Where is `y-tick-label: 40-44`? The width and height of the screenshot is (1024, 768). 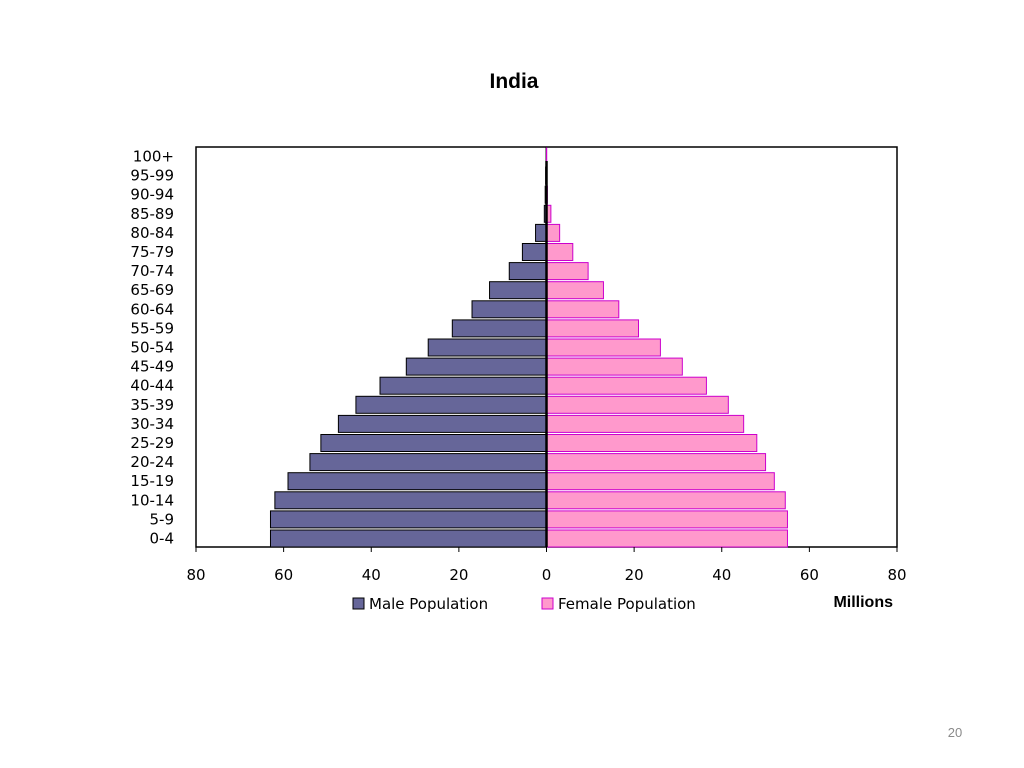 y-tick-label: 40-44 is located at coordinates (152, 386).